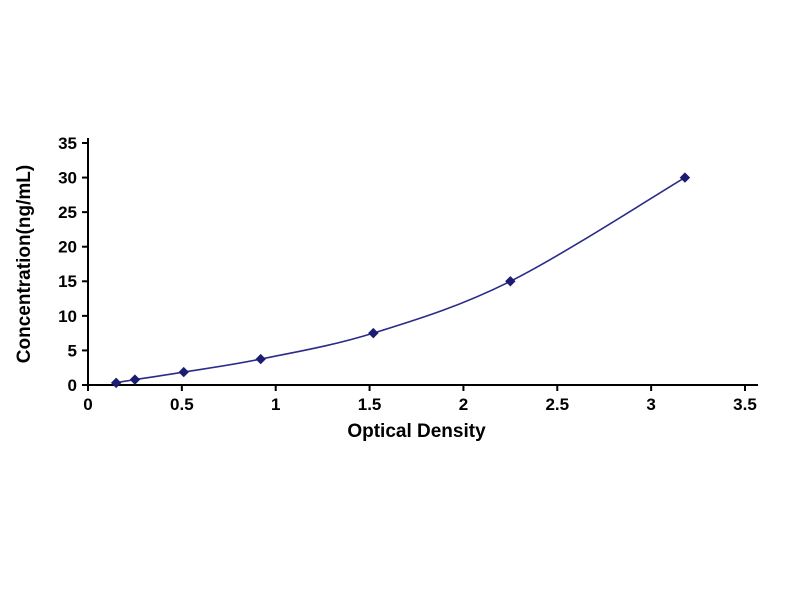 The height and width of the screenshot is (600, 800). What do you see at coordinates (275, 404) in the screenshot?
I see `x-tick-label: 1` at bounding box center [275, 404].